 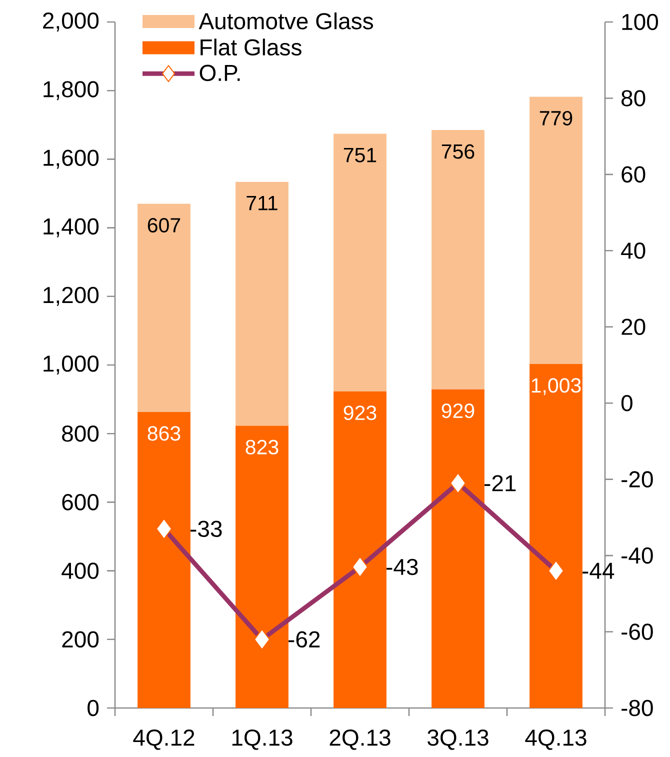 What do you see at coordinates (71, 22) in the screenshot?
I see `y-tick-label: 2,000` at bounding box center [71, 22].